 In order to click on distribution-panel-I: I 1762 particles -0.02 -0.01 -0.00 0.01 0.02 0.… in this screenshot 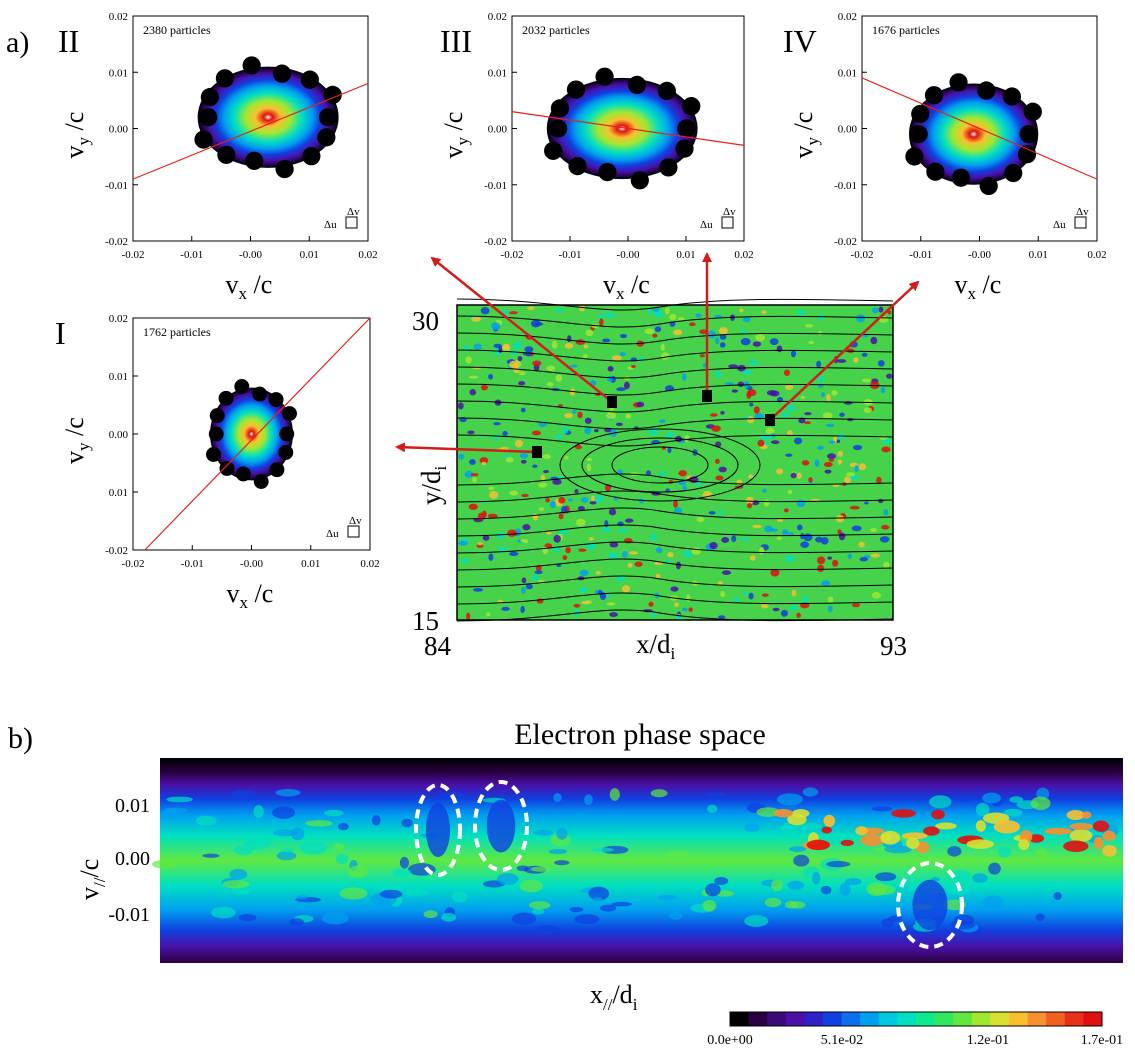, I will do `click(217, 462)`.